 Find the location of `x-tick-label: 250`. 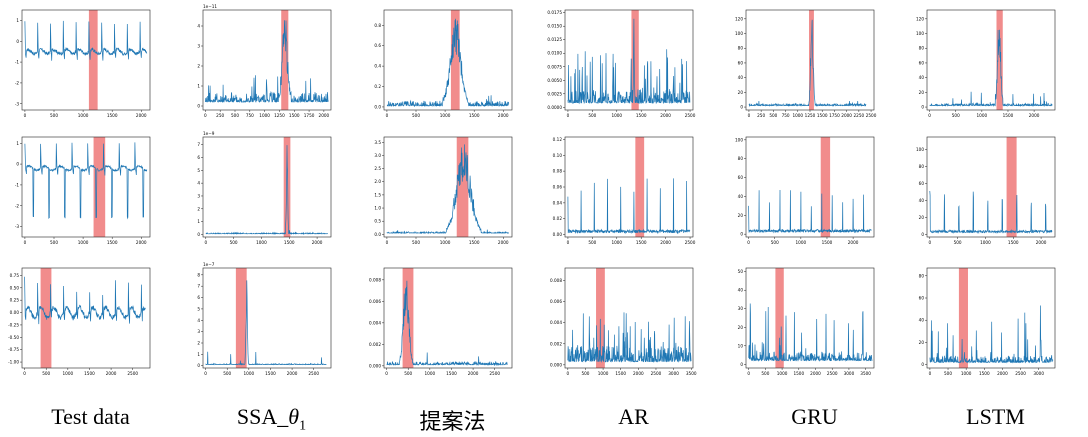

x-tick-label: 250 is located at coordinates (761, 115).